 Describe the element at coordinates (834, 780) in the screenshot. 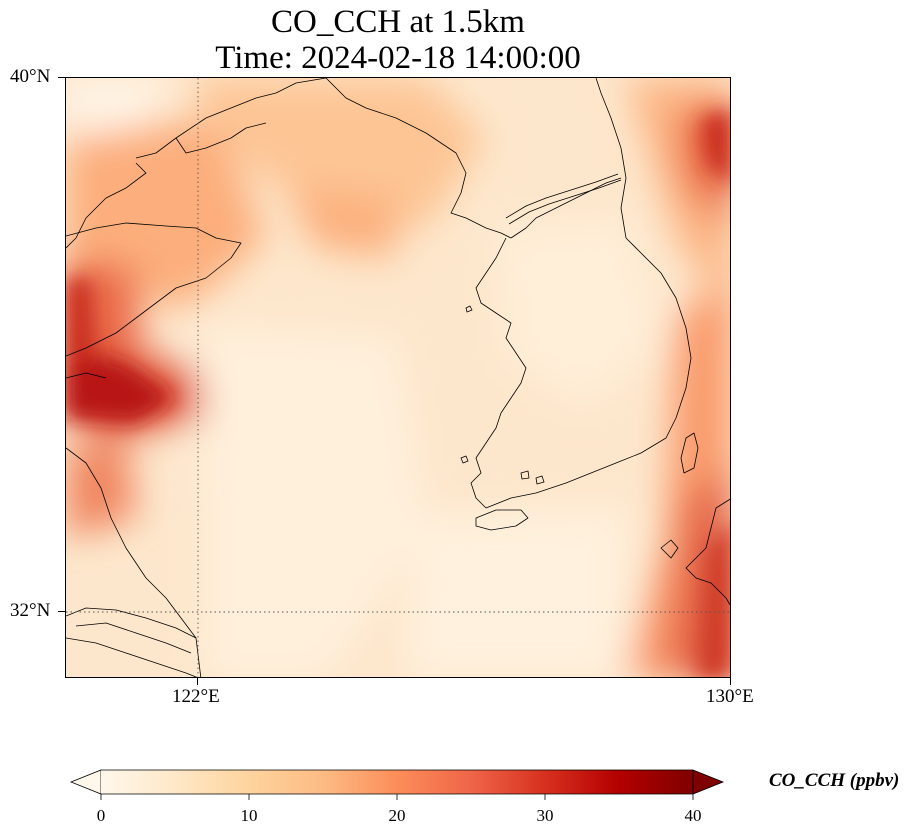

I see `colorbar-title: CO_CCH (ppbv)` at that location.